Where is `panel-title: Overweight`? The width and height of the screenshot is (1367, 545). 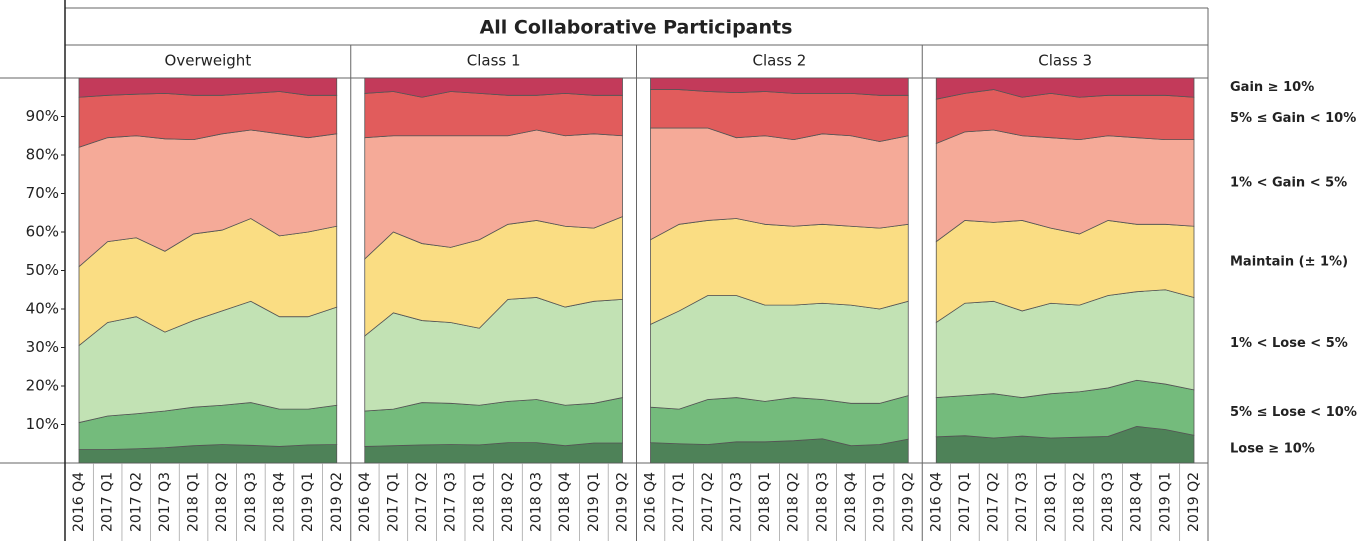 panel-title: Overweight is located at coordinates (208, 61).